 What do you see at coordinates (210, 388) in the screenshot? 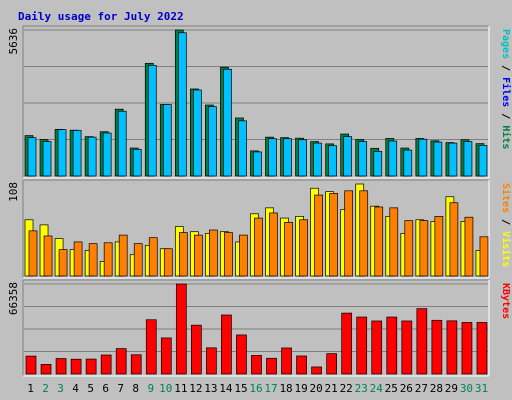
I see `day-label: 13` at bounding box center [210, 388].